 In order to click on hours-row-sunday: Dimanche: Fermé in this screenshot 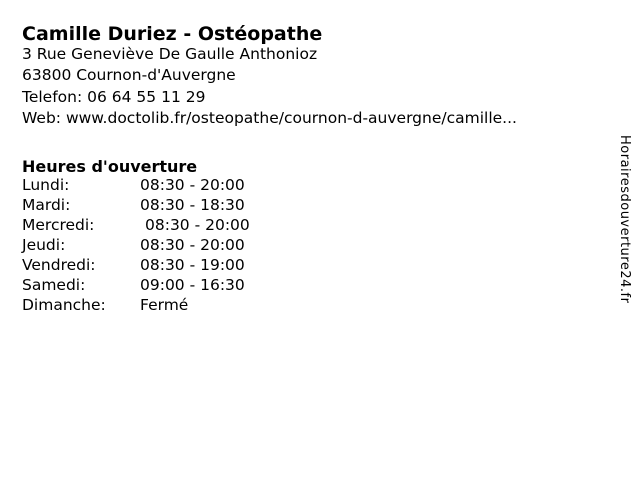, I will do `click(136, 305)`.